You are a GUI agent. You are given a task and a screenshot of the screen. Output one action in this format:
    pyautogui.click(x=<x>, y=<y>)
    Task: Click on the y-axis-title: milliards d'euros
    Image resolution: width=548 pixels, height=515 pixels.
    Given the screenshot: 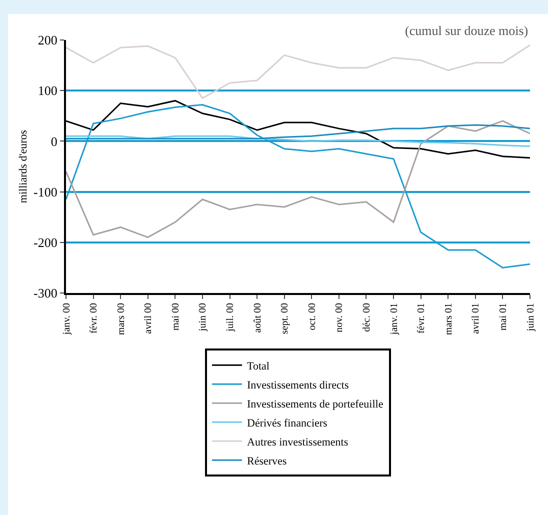 What is the action you would take?
    pyautogui.click(x=24, y=167)
    